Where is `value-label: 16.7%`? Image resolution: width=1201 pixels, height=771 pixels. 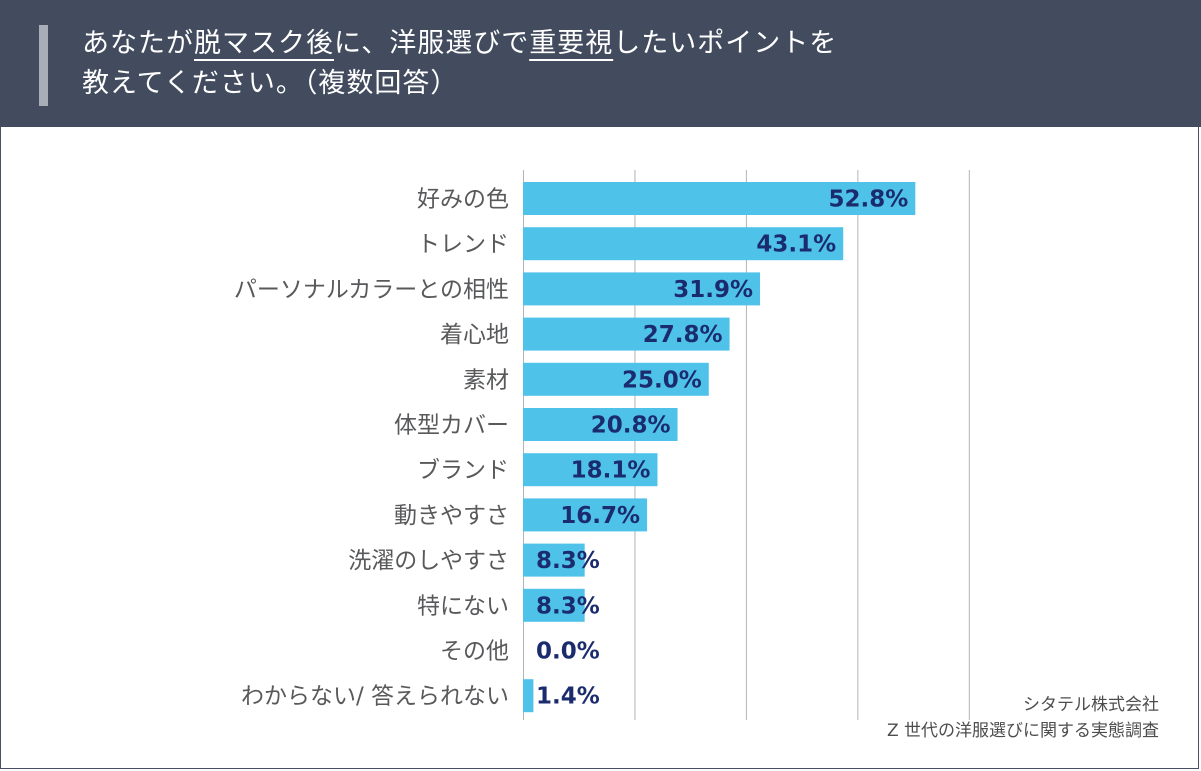
value-label: 16.7% is located at coordinates (600, 516).